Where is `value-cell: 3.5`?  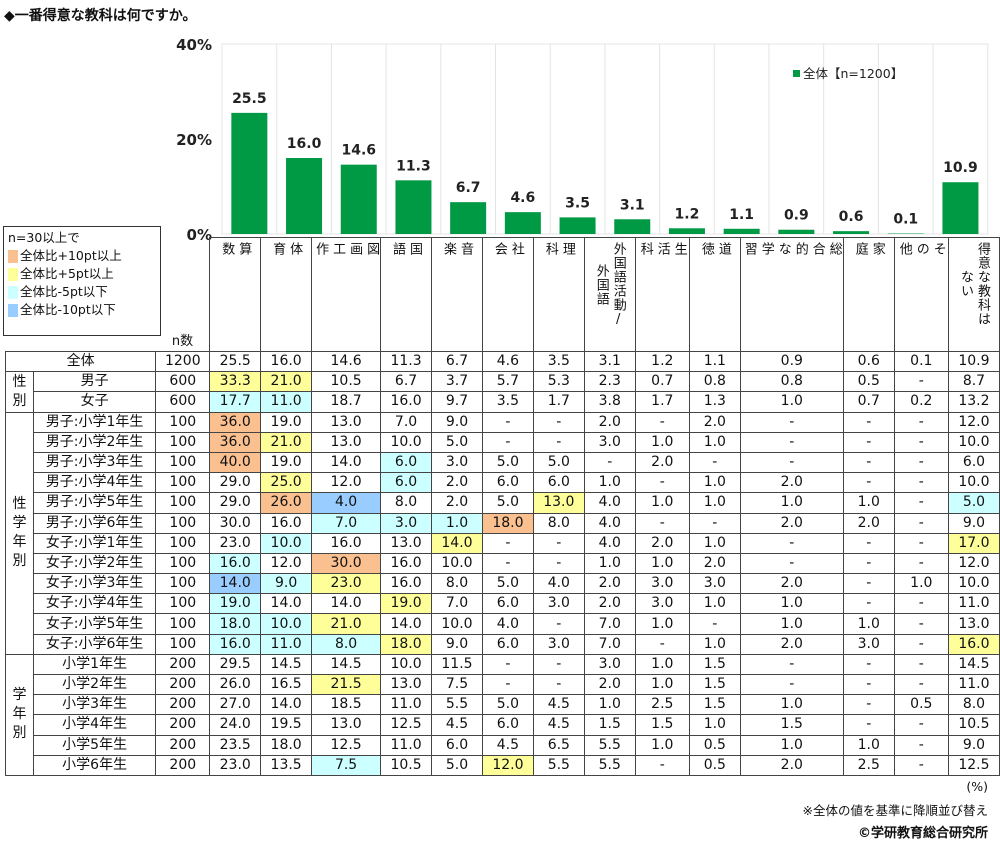
value-cell: 3.5 is located at coordinates (507, 402).